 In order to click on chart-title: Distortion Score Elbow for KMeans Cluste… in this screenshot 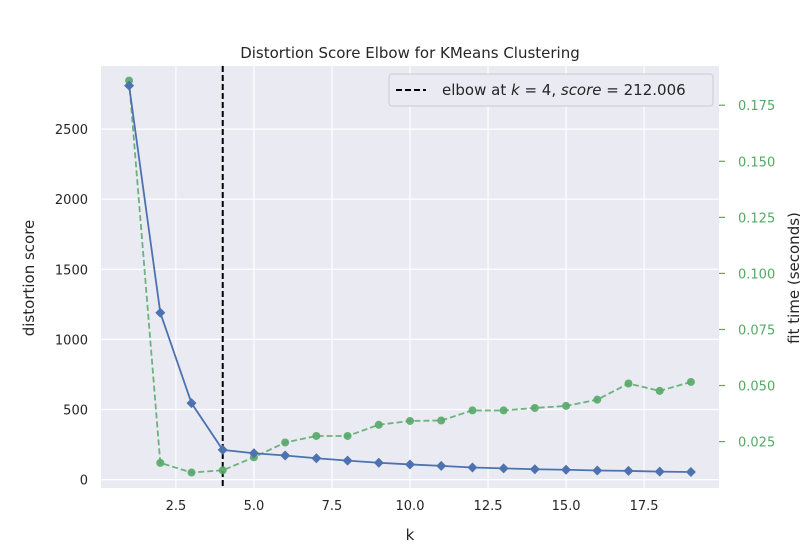, I will do `click(410, 53)`.